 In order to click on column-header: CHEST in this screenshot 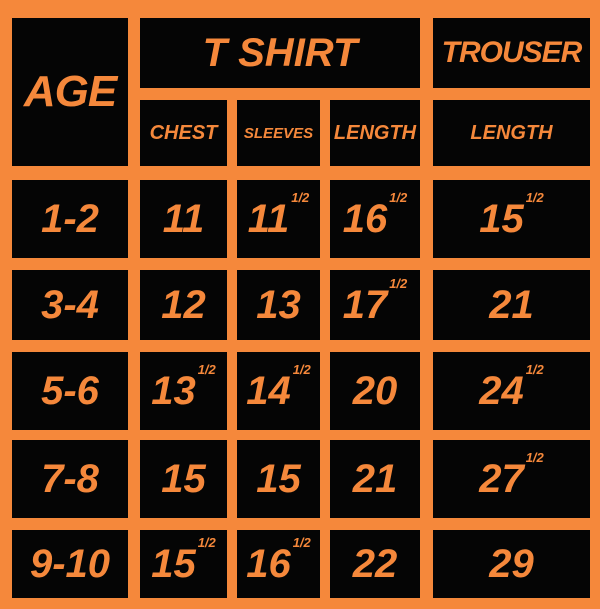, I will do `click(183, 132)`.